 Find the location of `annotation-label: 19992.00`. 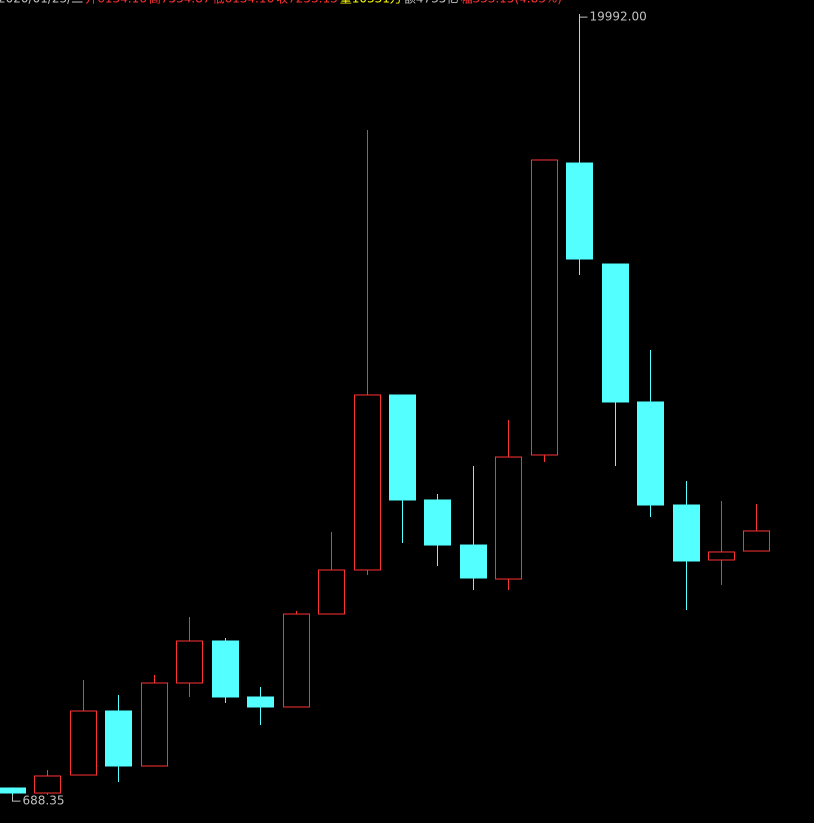

annotation-label: 19992.00 is located at coordinates (618, 17).